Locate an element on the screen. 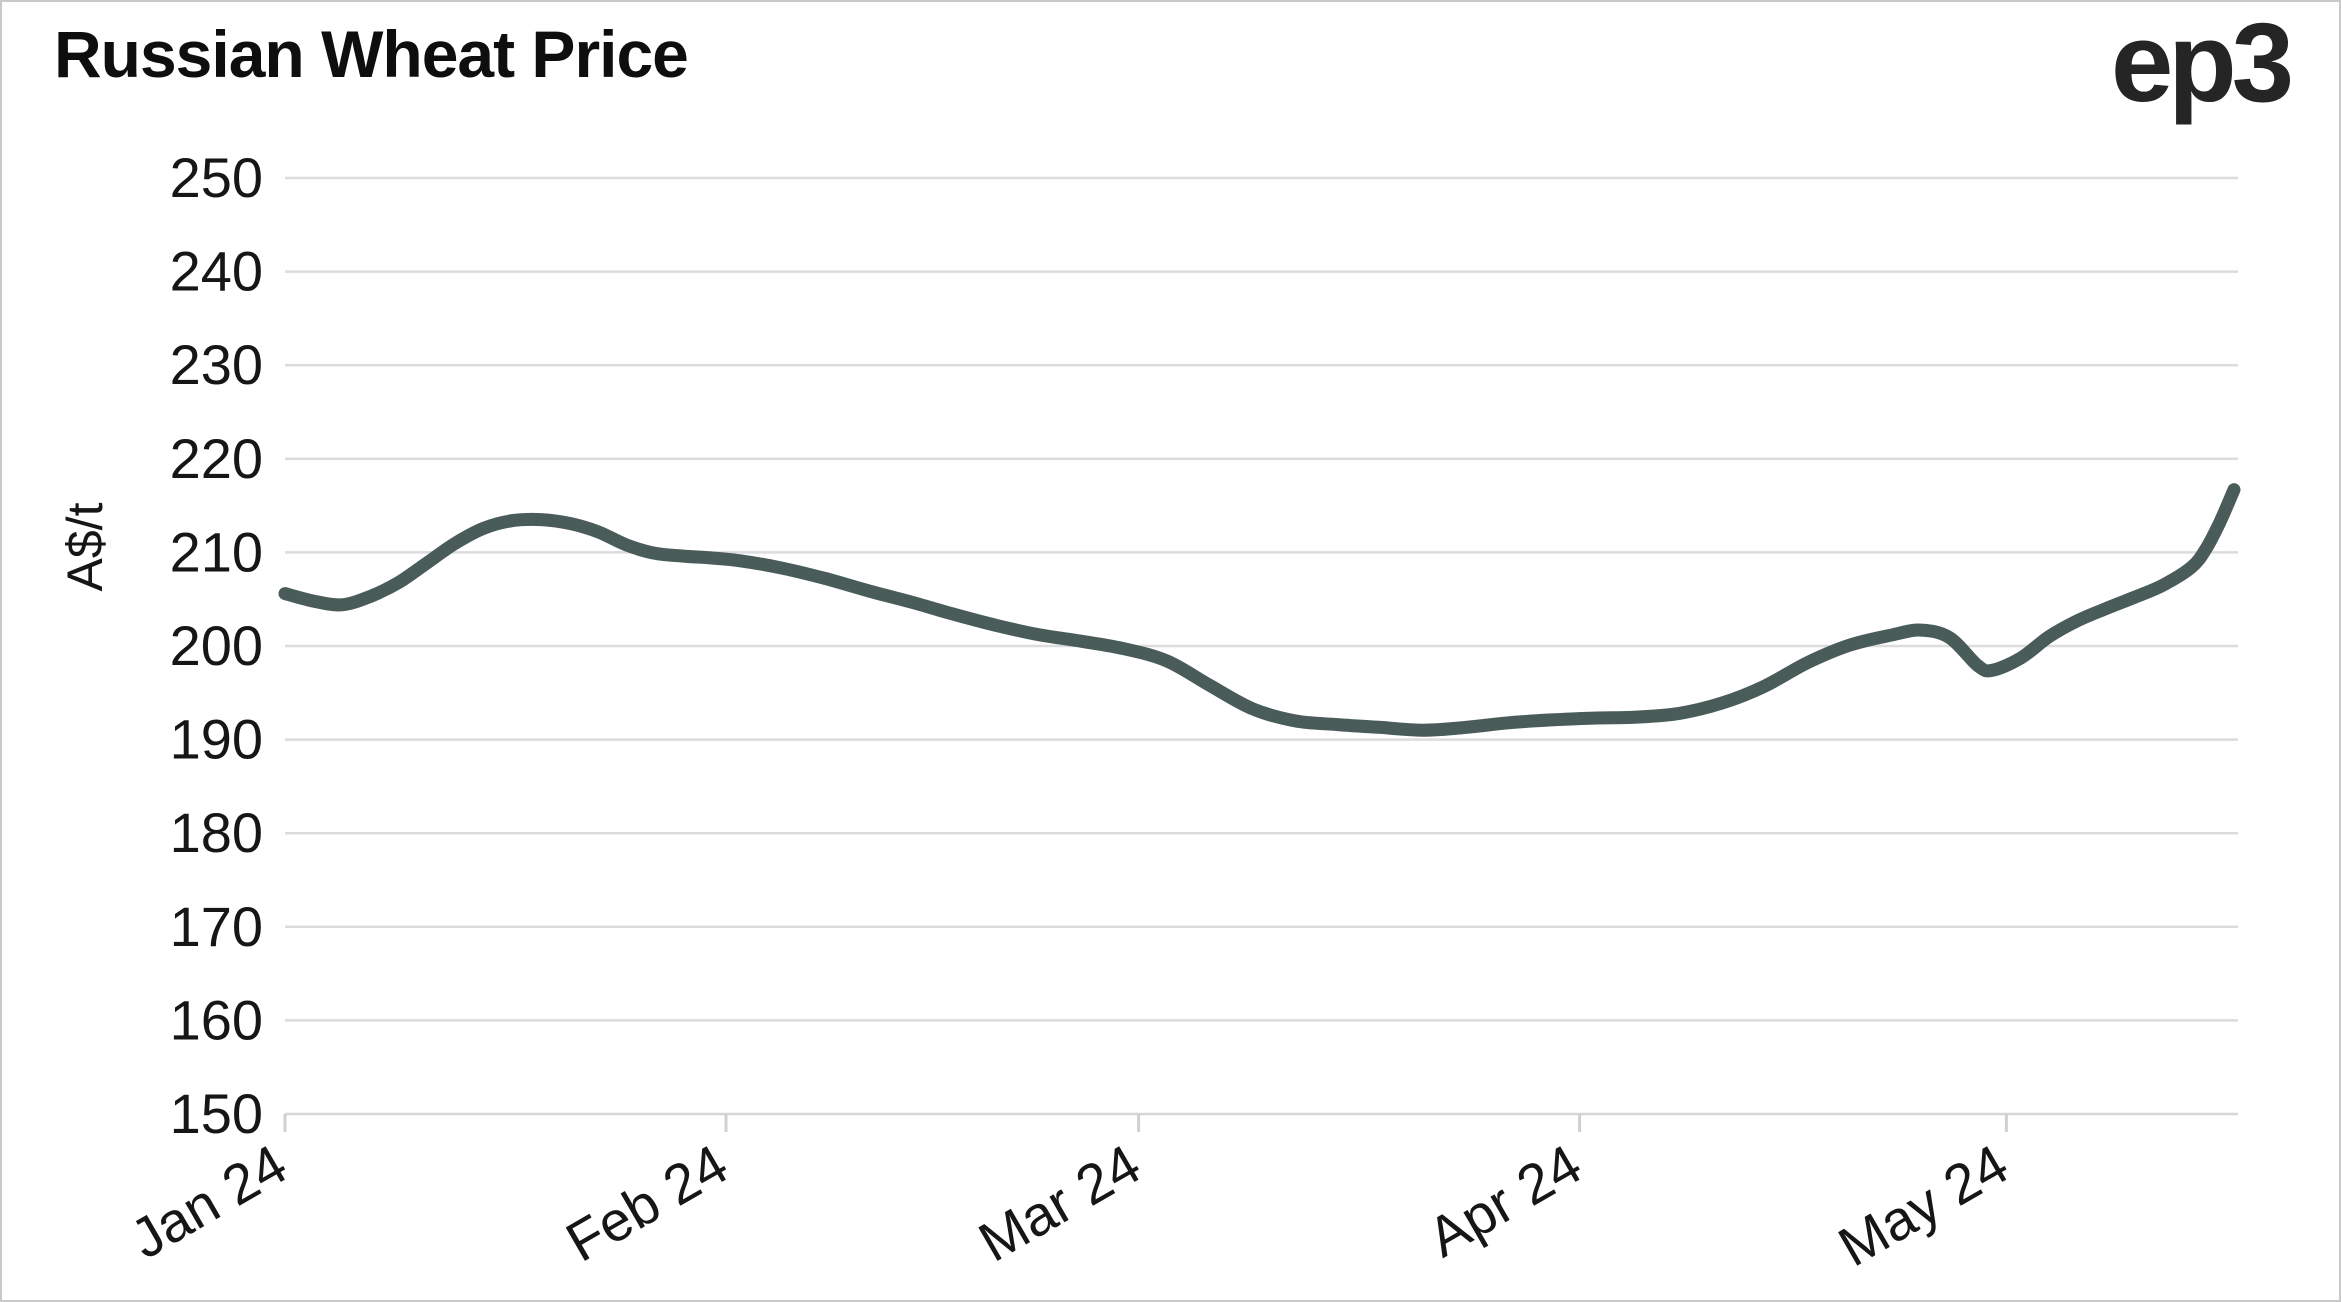 The width and height of the screenshot is (2341, 1302). y-tick-label: 250 is located at coordinates (216, 177).